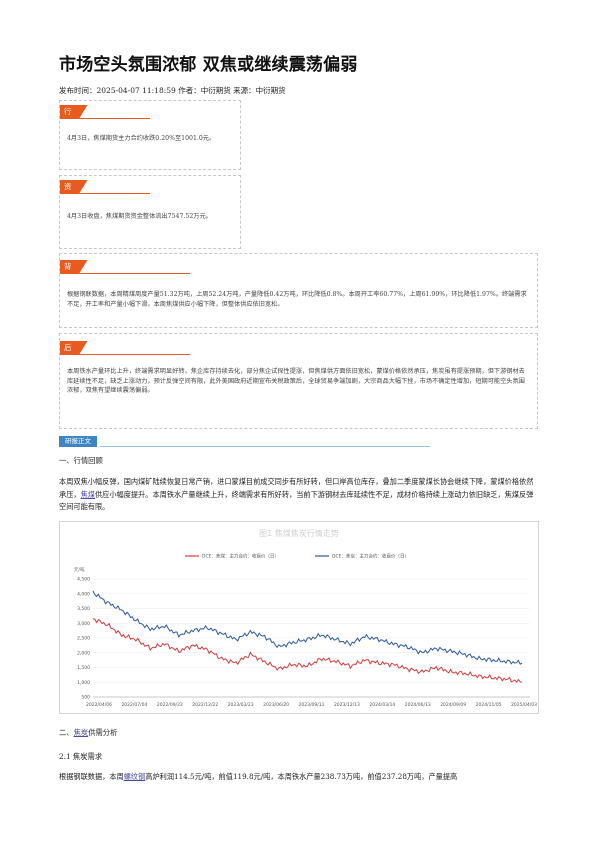 The height and width of the screenshot is (842, 595). What do you see at coordinates (418, 705) in the screenshot?
I see `x-tick-label: 2024/06/13` at bounding box center [418, 705].